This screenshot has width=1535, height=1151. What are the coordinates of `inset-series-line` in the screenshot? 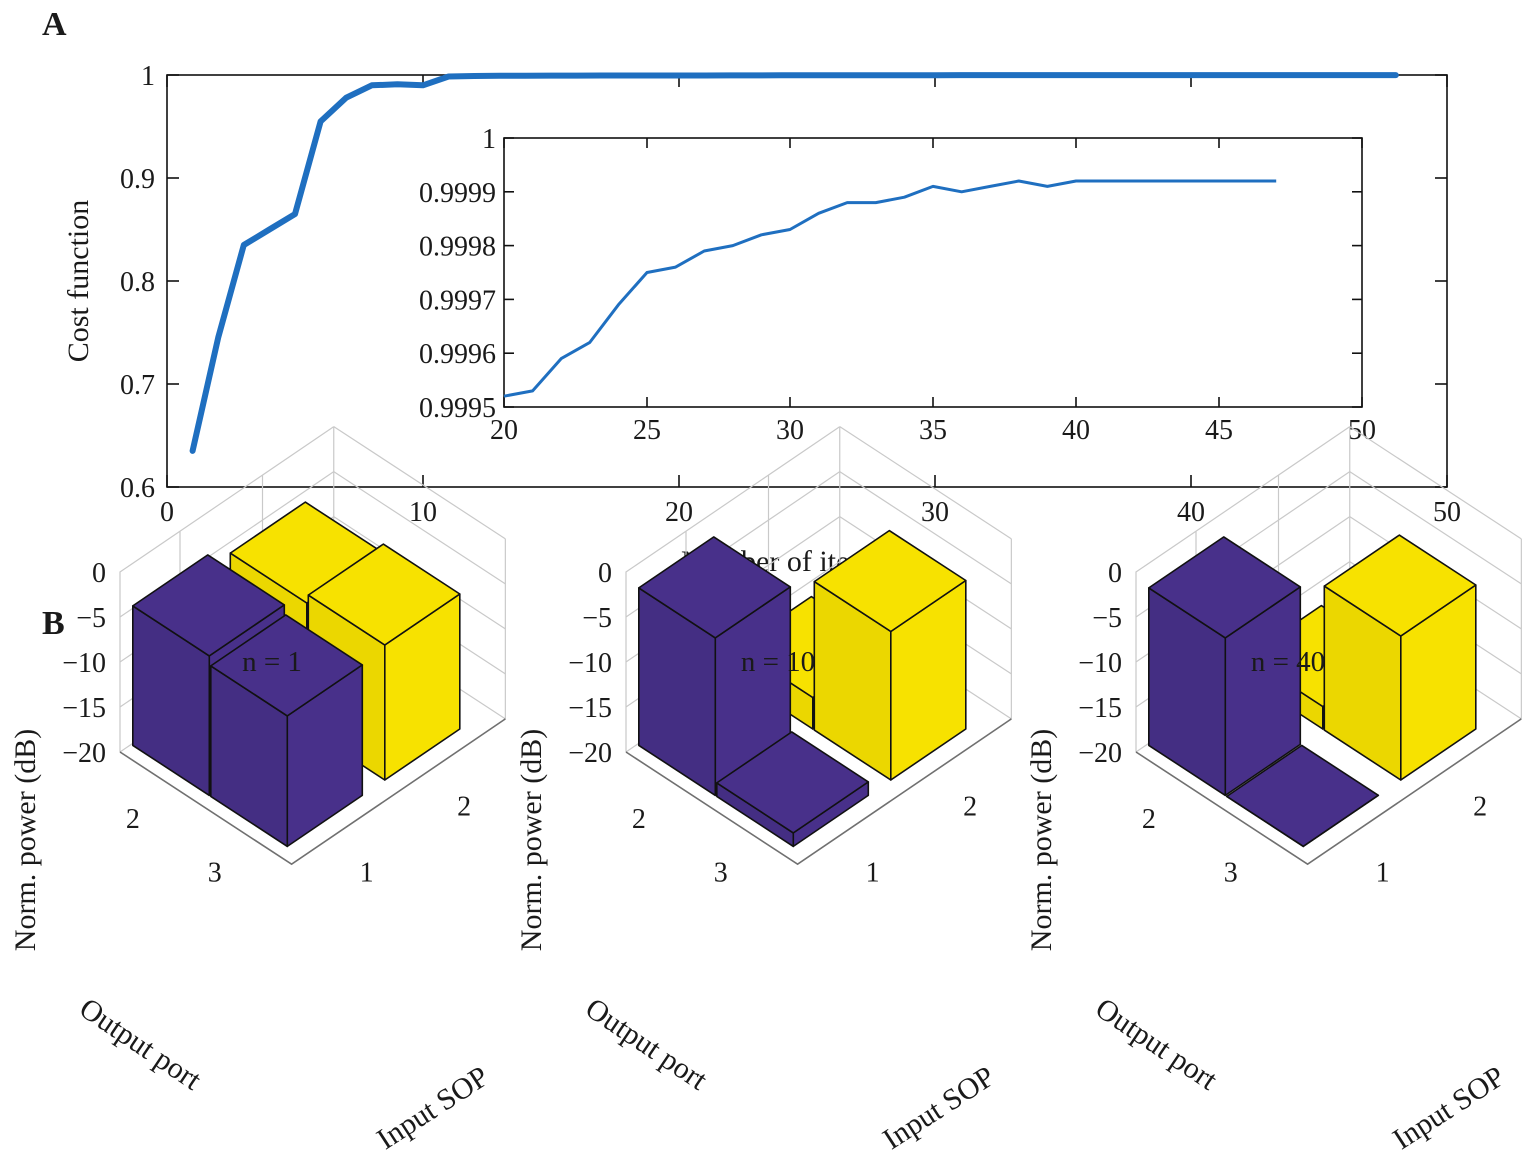 It's located at (890, 288).